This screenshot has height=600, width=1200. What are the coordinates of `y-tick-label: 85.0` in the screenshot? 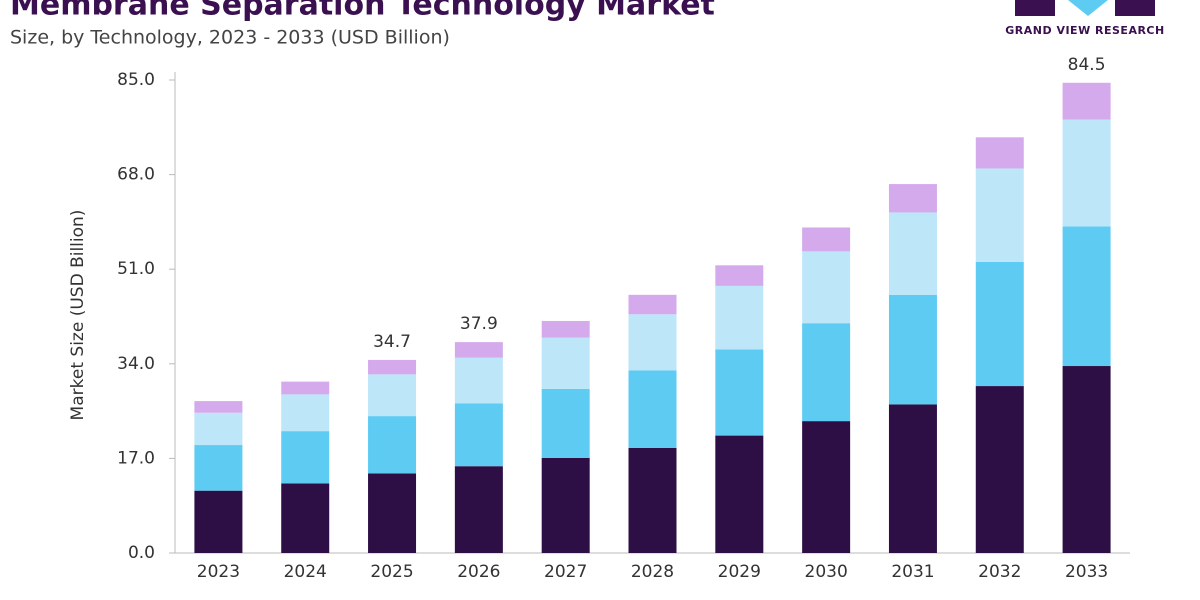 It's located at (136, 80).